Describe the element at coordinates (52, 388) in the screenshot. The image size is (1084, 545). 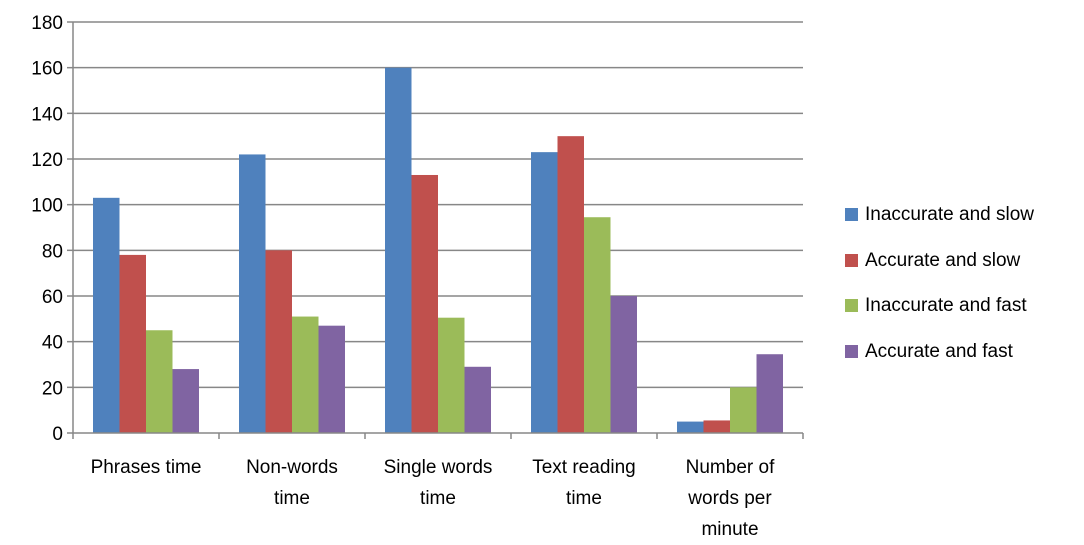
I see `y-tick-label: 20` at that location.